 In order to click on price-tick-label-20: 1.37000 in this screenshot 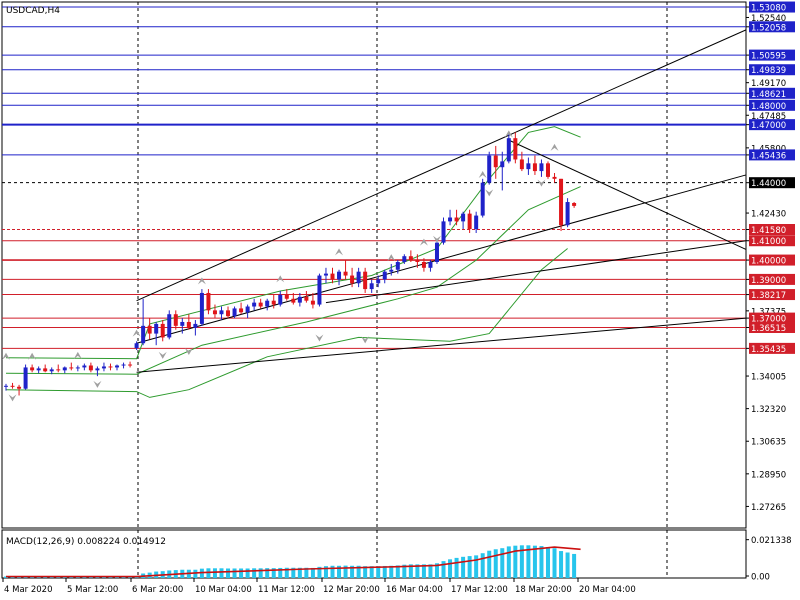, I will do `click(768, 320)`.